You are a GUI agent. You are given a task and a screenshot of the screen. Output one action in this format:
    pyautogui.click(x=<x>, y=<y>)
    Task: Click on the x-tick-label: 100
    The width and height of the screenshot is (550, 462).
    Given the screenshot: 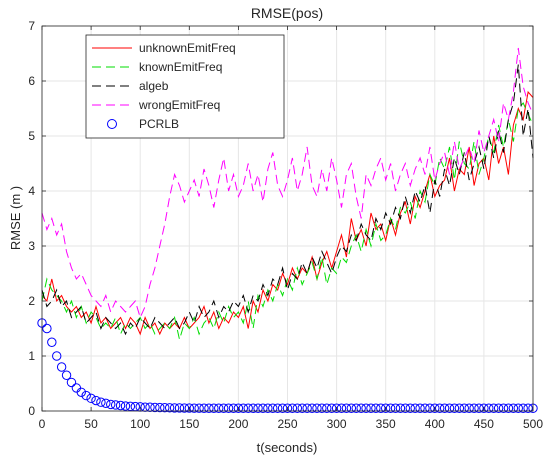 What is the action you would take?
    pyautogui.click(x=140, y=424)
    